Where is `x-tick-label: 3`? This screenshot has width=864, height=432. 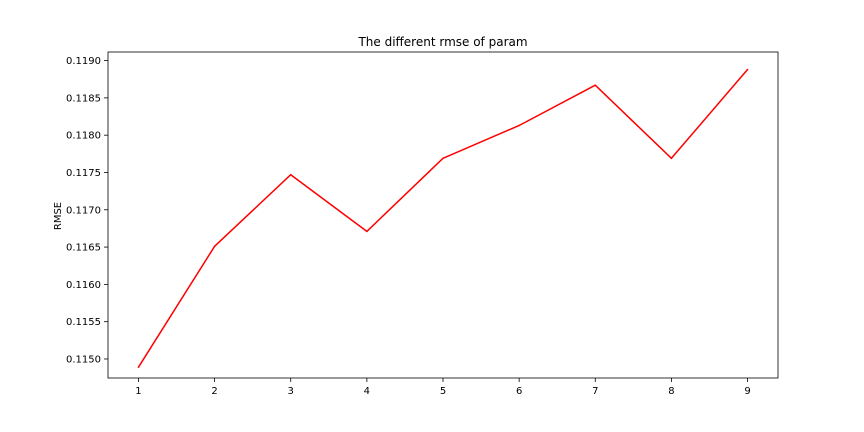
x-tick-label: 3 is located at coordinates (291, 391).